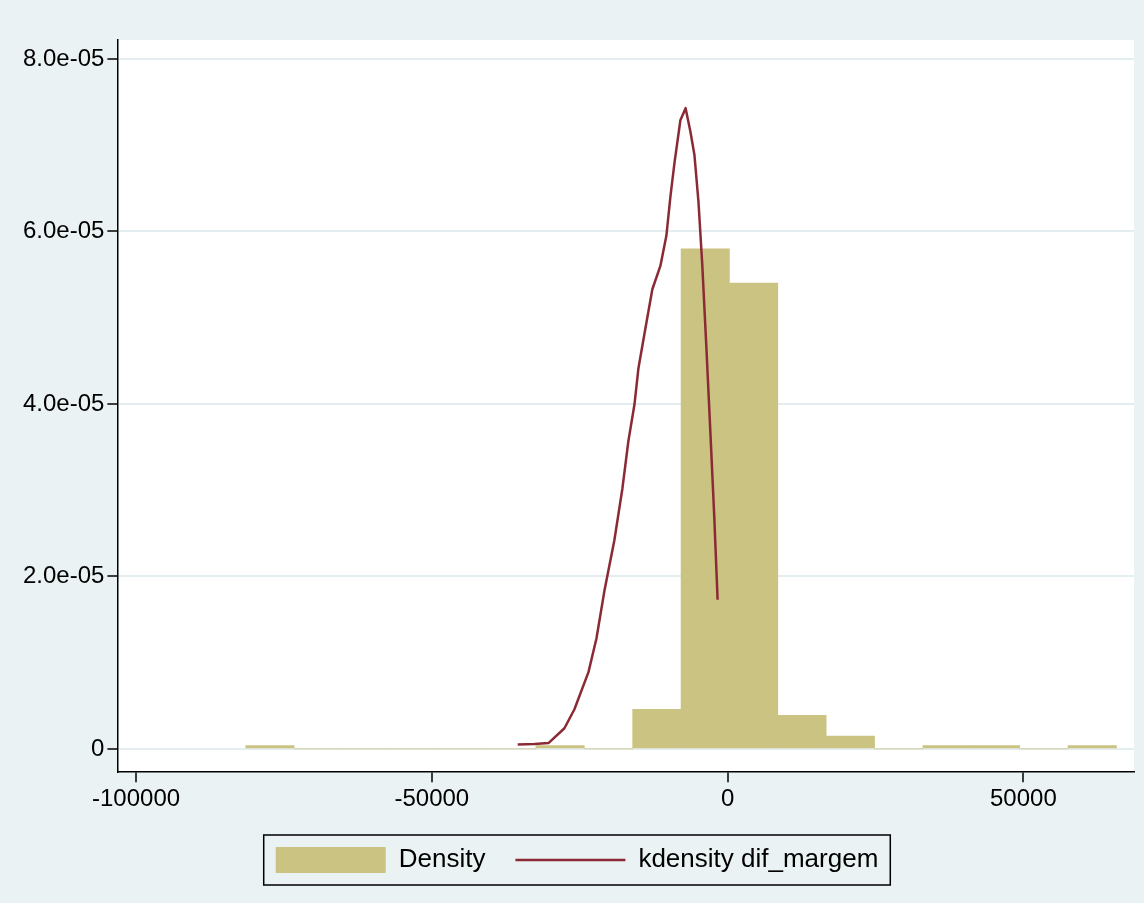 Image resolution: width=1144 pixels, height=903 pixels. What do you see at coordinates (432, 798) in the screenshot?
I see `x-tick-label: -50000` at bounding box center [432, 798].